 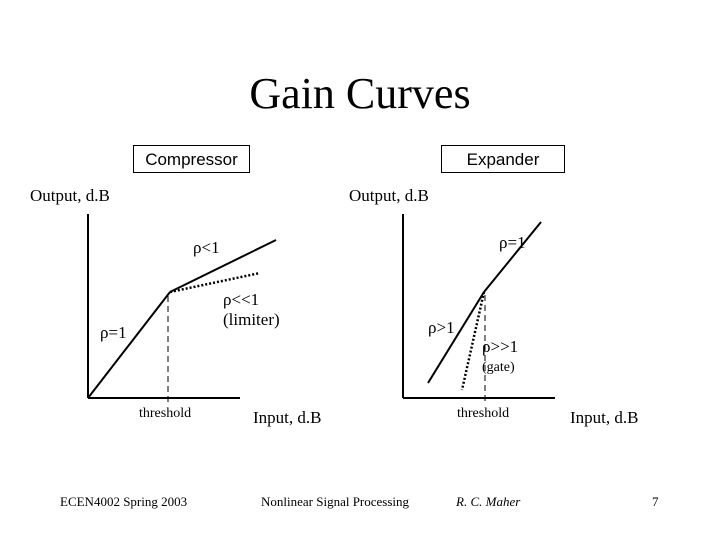 I want to click on footer-author: R. C. Maher, so click(x=488, y=501).